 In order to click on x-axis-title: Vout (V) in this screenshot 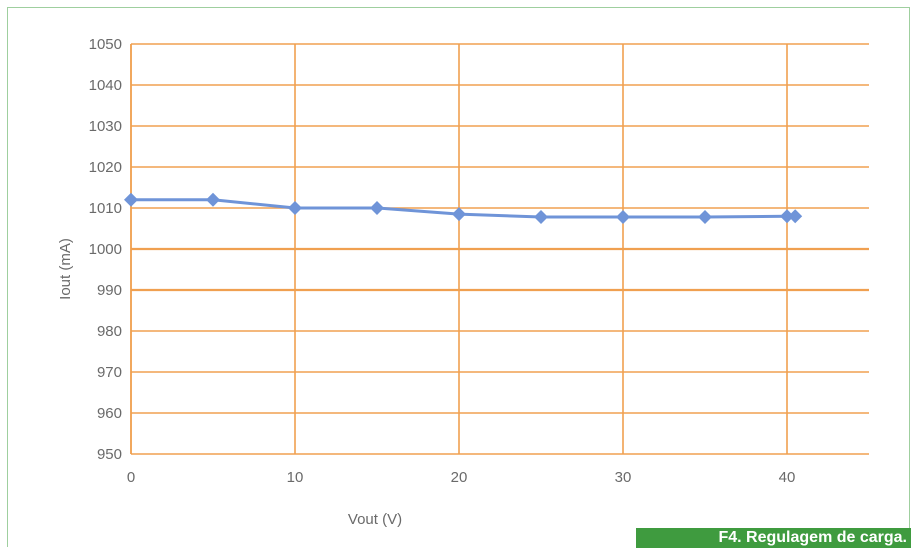, I will do `click(375, 519)`.